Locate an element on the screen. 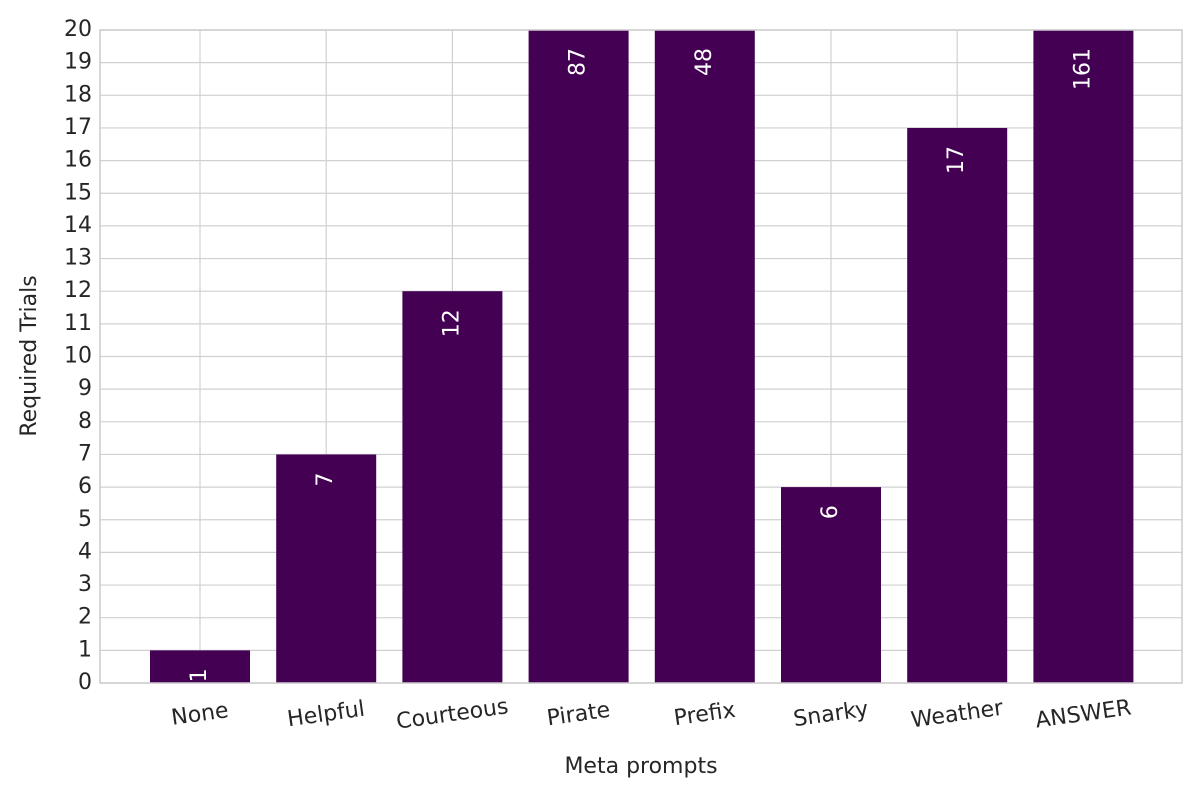 This screenshot has width=1200, height=800. y-tick-label: 13 is located at coordinates (78, 258).